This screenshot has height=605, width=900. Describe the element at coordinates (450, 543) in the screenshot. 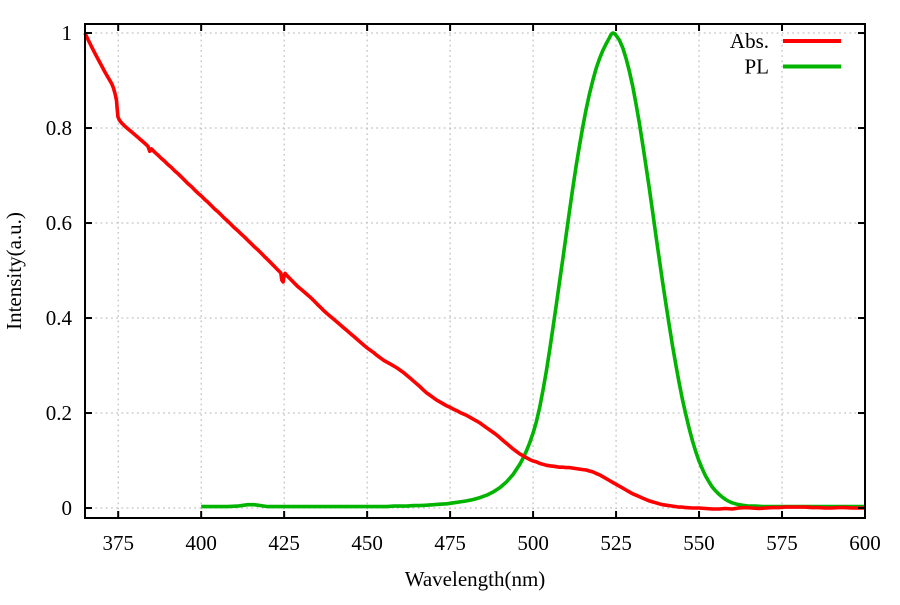

I see `x-tick-label: 475` at that location.